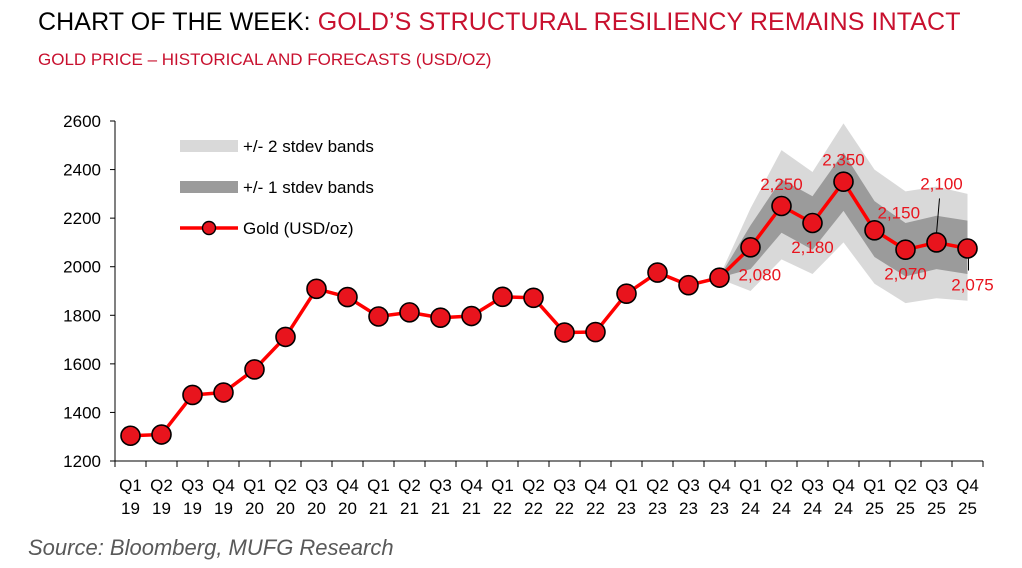 The width and height of the screenshot is (1022, 568). What do you see at coordinates (972, 285) in the screenshot?
I see `data-label: 2,075` at bounding box center [972, 285].